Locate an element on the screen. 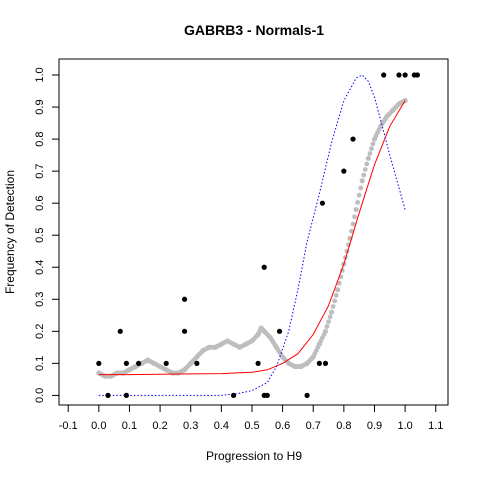 This screenshot has height=480, width=480. y-tick-label: 1.0 is located at coordinates (40, 74).